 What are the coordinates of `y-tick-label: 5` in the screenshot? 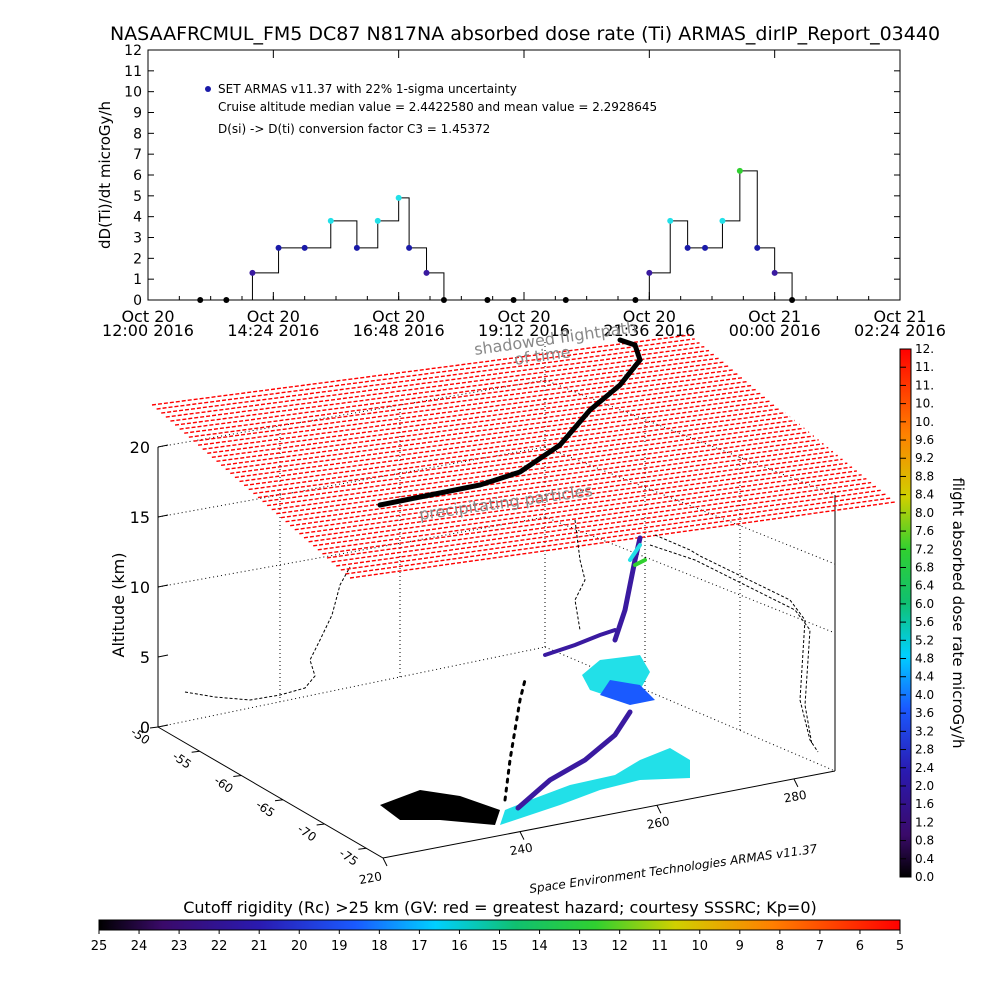 It's located at (137, 197).